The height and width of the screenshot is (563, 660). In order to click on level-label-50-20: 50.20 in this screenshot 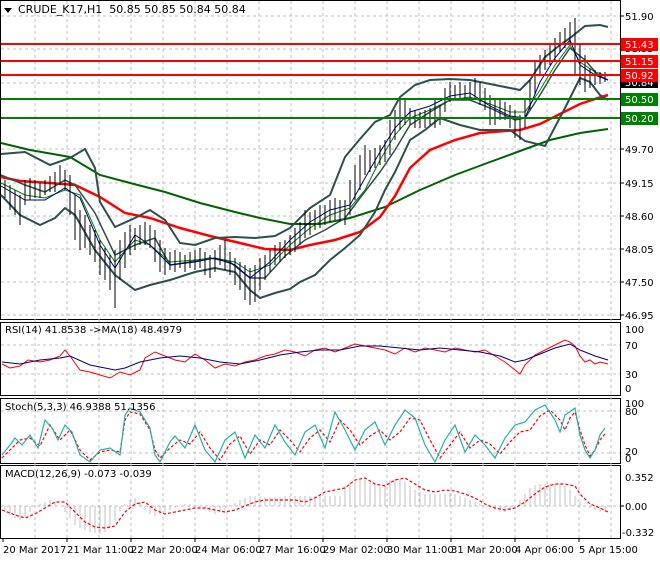, I will do `click(639, 119)`.